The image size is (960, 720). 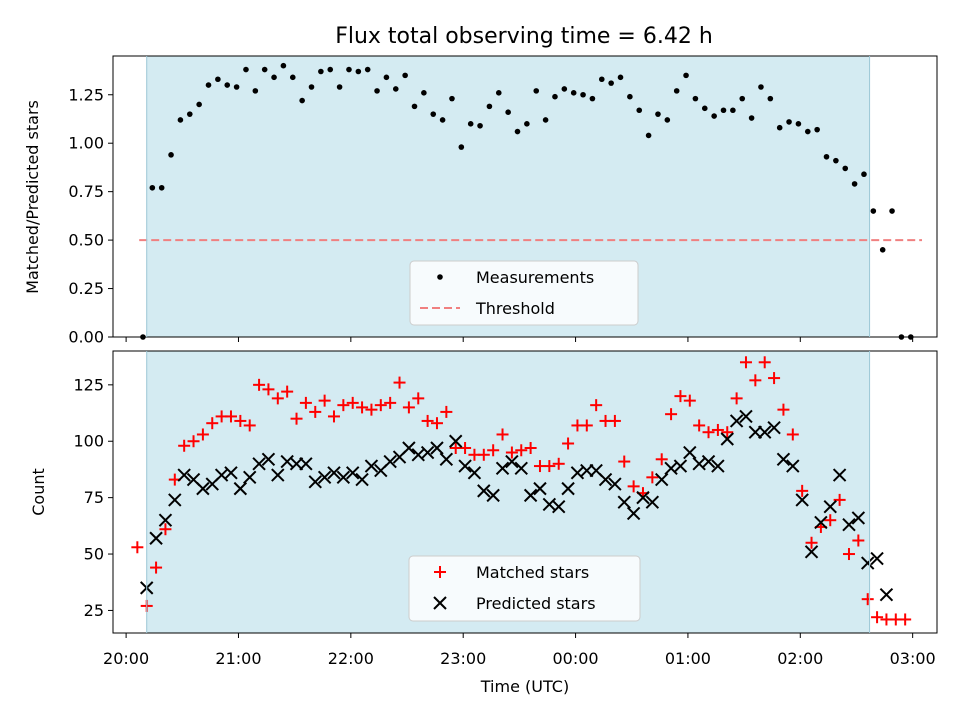 I want to click on y-tick-label: 100, so click(x=88, y=441).